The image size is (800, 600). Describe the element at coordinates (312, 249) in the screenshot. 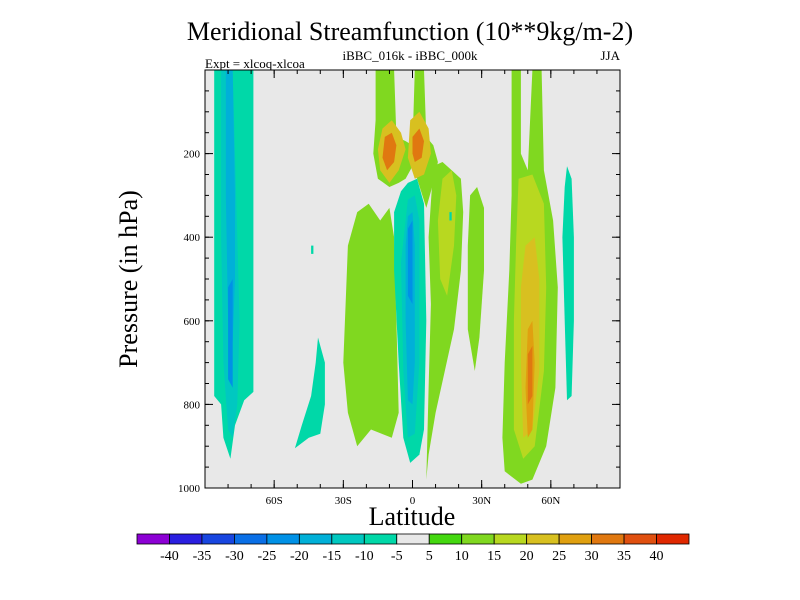

I see `region-sh-small-tick` at that location.